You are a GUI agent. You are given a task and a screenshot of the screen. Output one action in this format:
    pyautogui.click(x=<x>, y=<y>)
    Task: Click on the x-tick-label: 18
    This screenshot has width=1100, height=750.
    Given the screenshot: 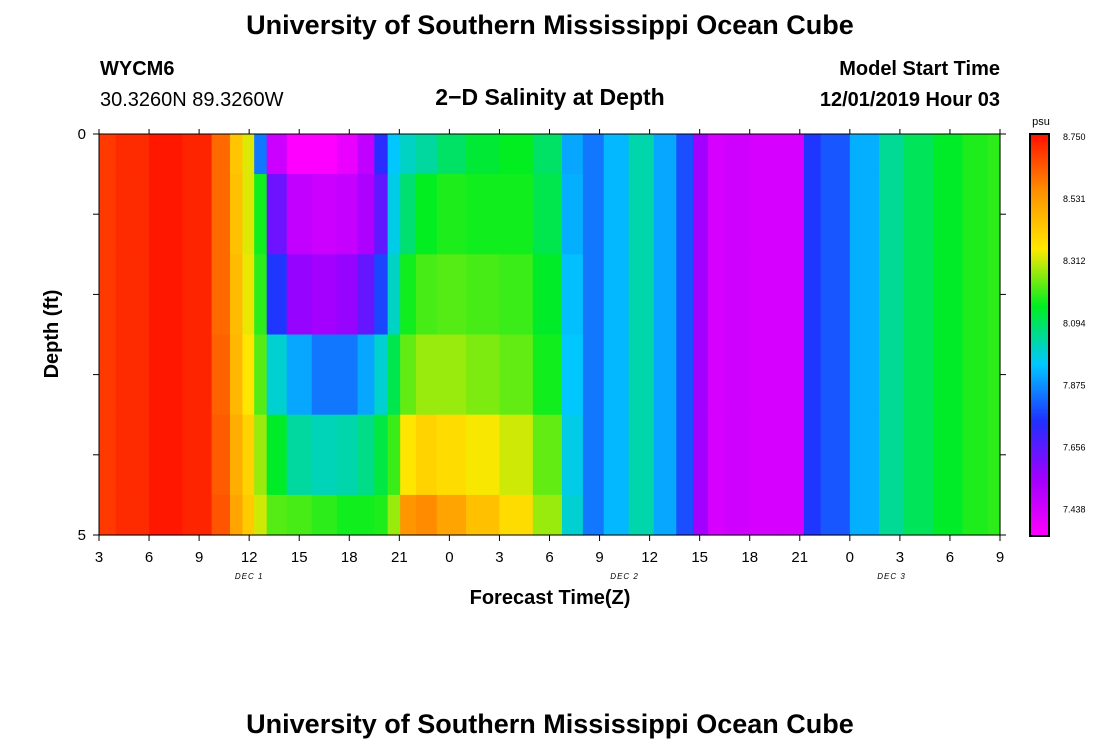 What is the action you would take?
    pyautogui.click(x=349, y=557)
    